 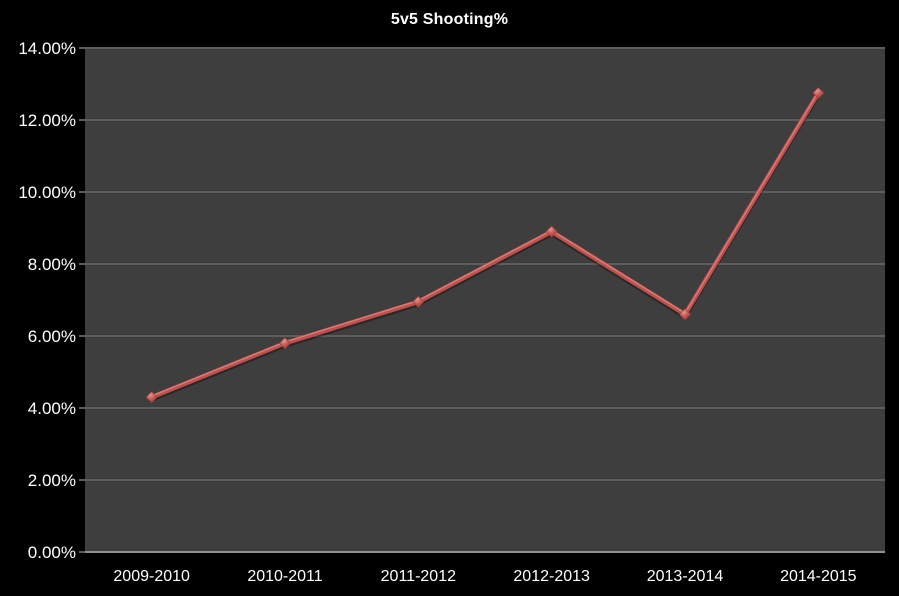 What do you see at coordinates (47, 120) in the screenshot?
I see `y-tick-label: 12.00%` at bounding box center [47, 120].